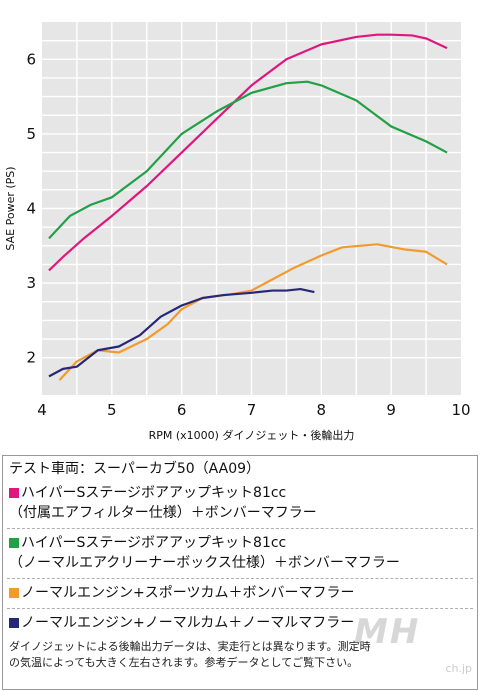 The width and height of the screenshot is (480, 691). Describe the element at coordinates (391, 410) in the screenshot. I see `x-tick-label: 9` at that location.